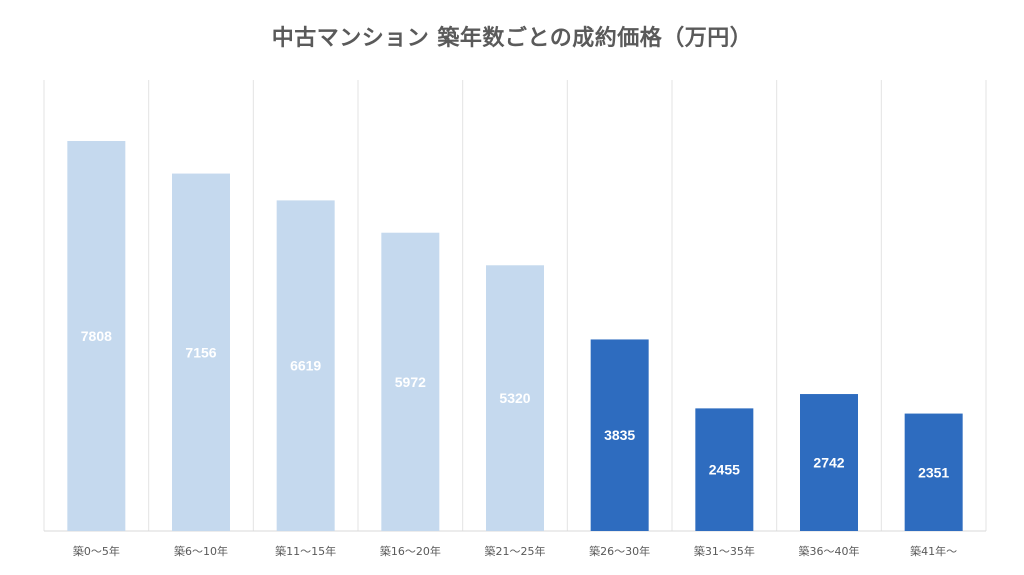  Describe the element at coordinates (933, 551) in the screenshot. I see `x-tick-label: 築41年〜` at that location.